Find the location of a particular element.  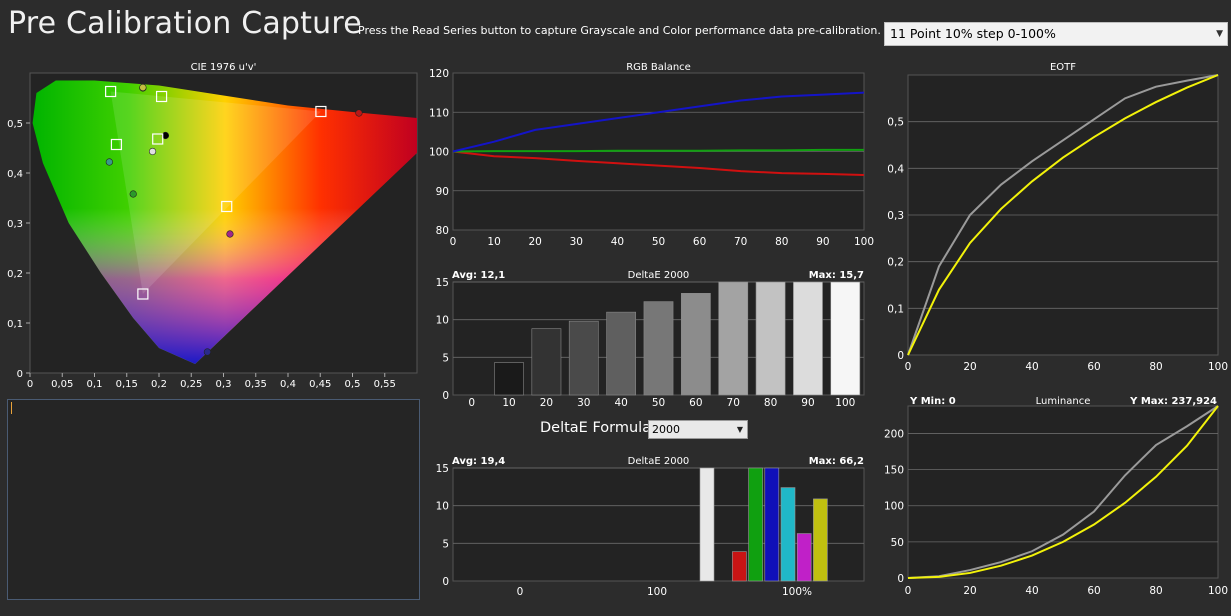

x-tick-label: 0,1 is located at coordinates (95, 384).